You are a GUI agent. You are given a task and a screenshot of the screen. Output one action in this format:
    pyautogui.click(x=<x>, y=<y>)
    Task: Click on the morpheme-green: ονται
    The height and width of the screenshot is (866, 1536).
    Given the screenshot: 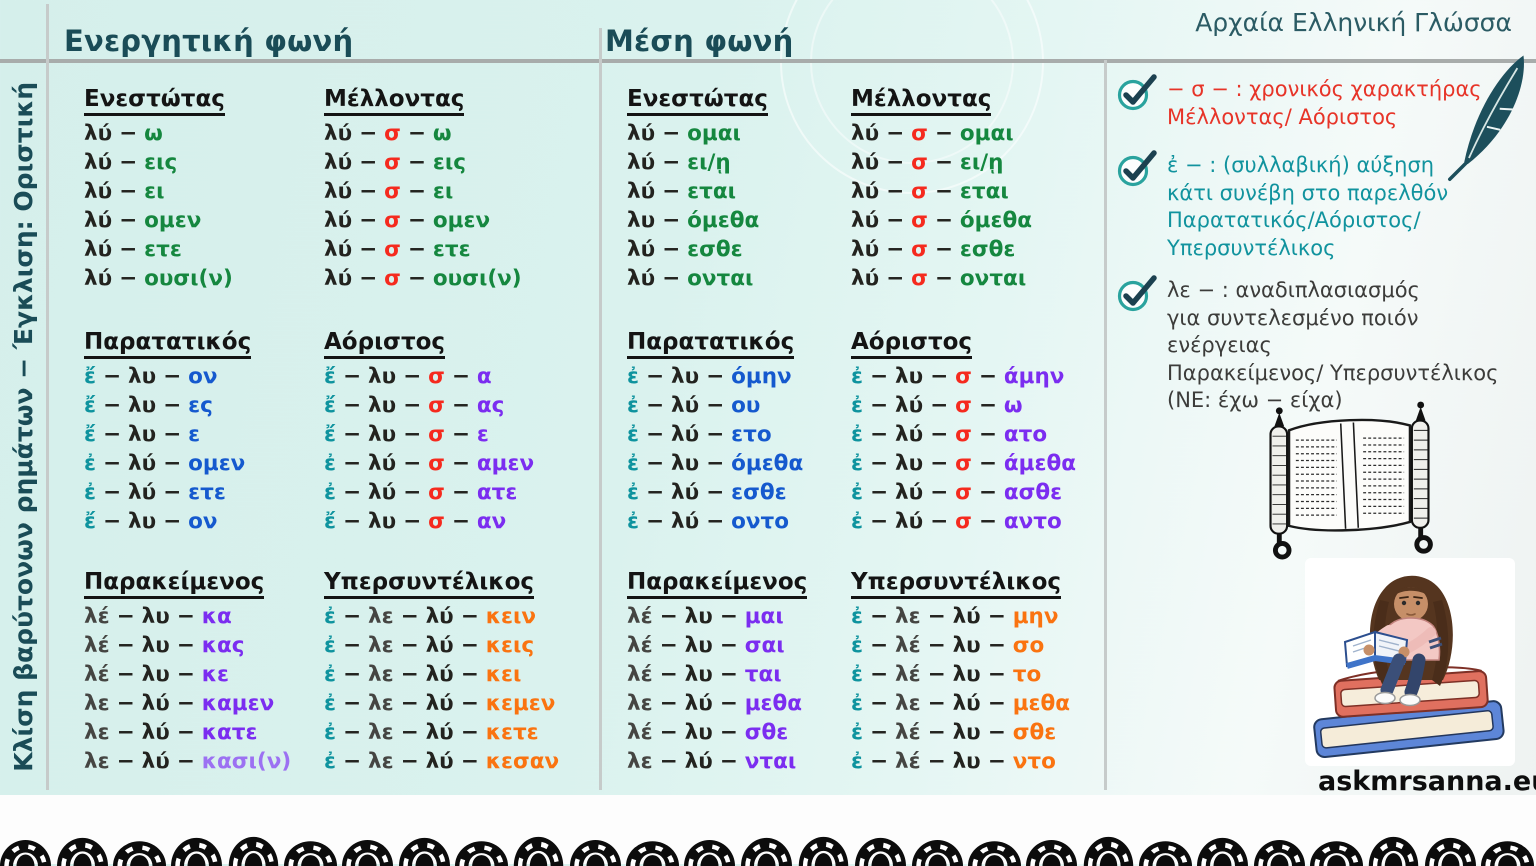 What is the action you would take?
    pyautogui.click(x=993, y=278)
    